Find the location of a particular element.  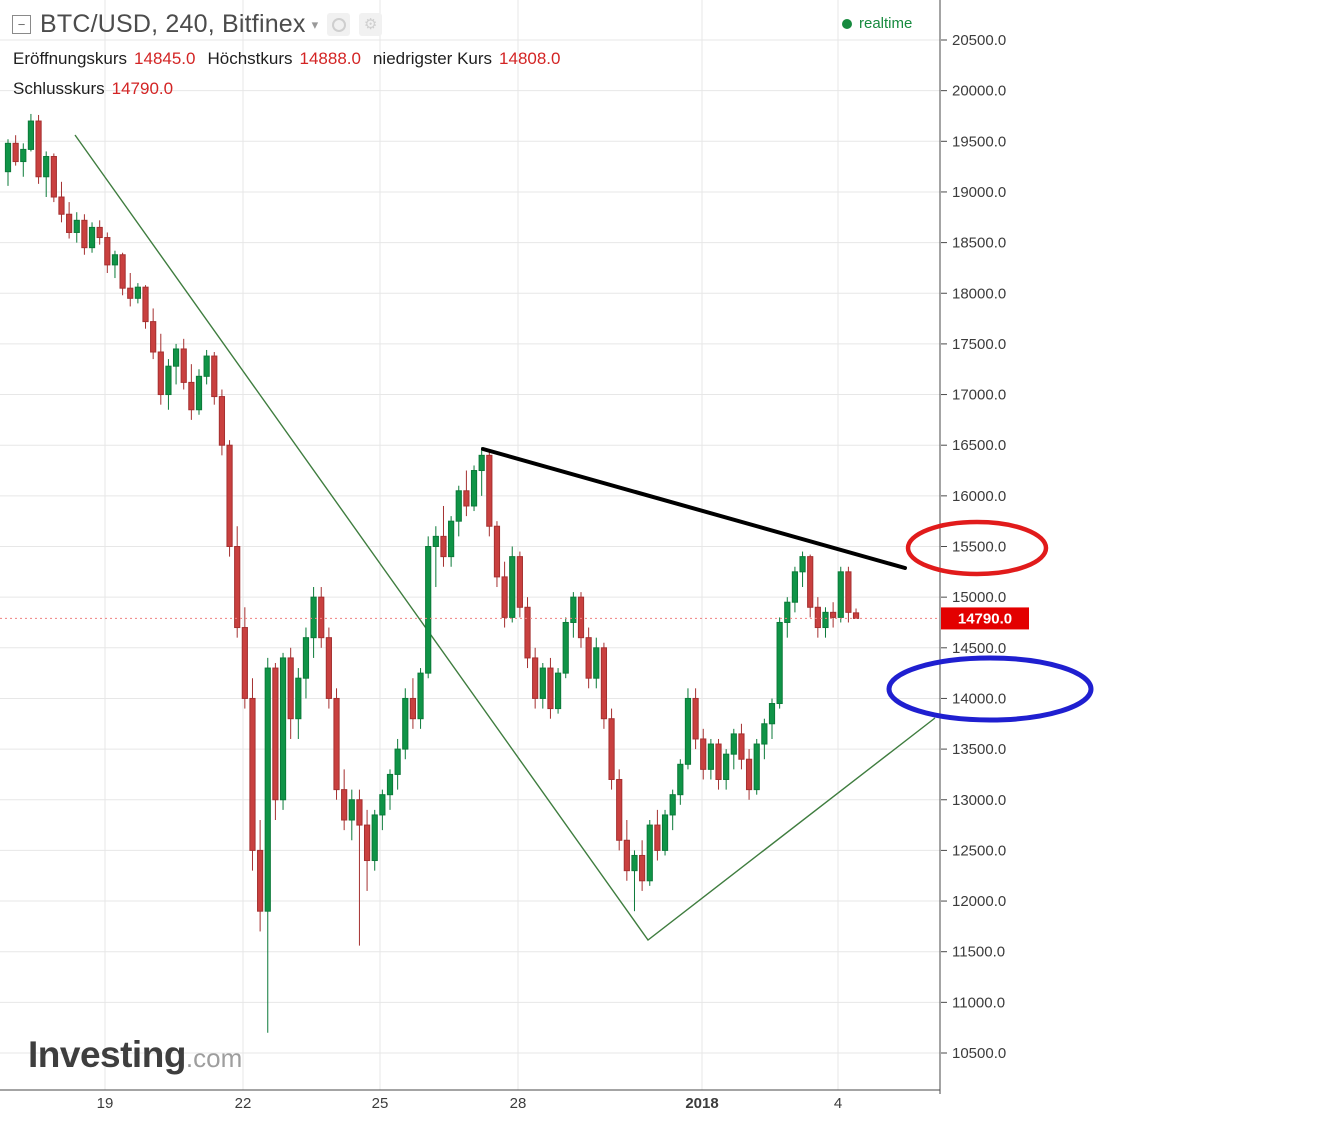

svg-text: 20000.0 is located at coordinates (979, 91).